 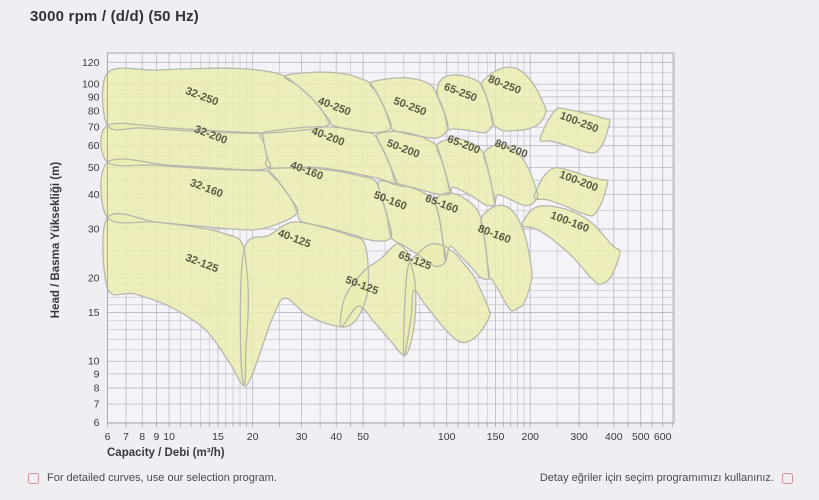 I want to click on y-tick-label-9: 9, so click(x=97, y=374).